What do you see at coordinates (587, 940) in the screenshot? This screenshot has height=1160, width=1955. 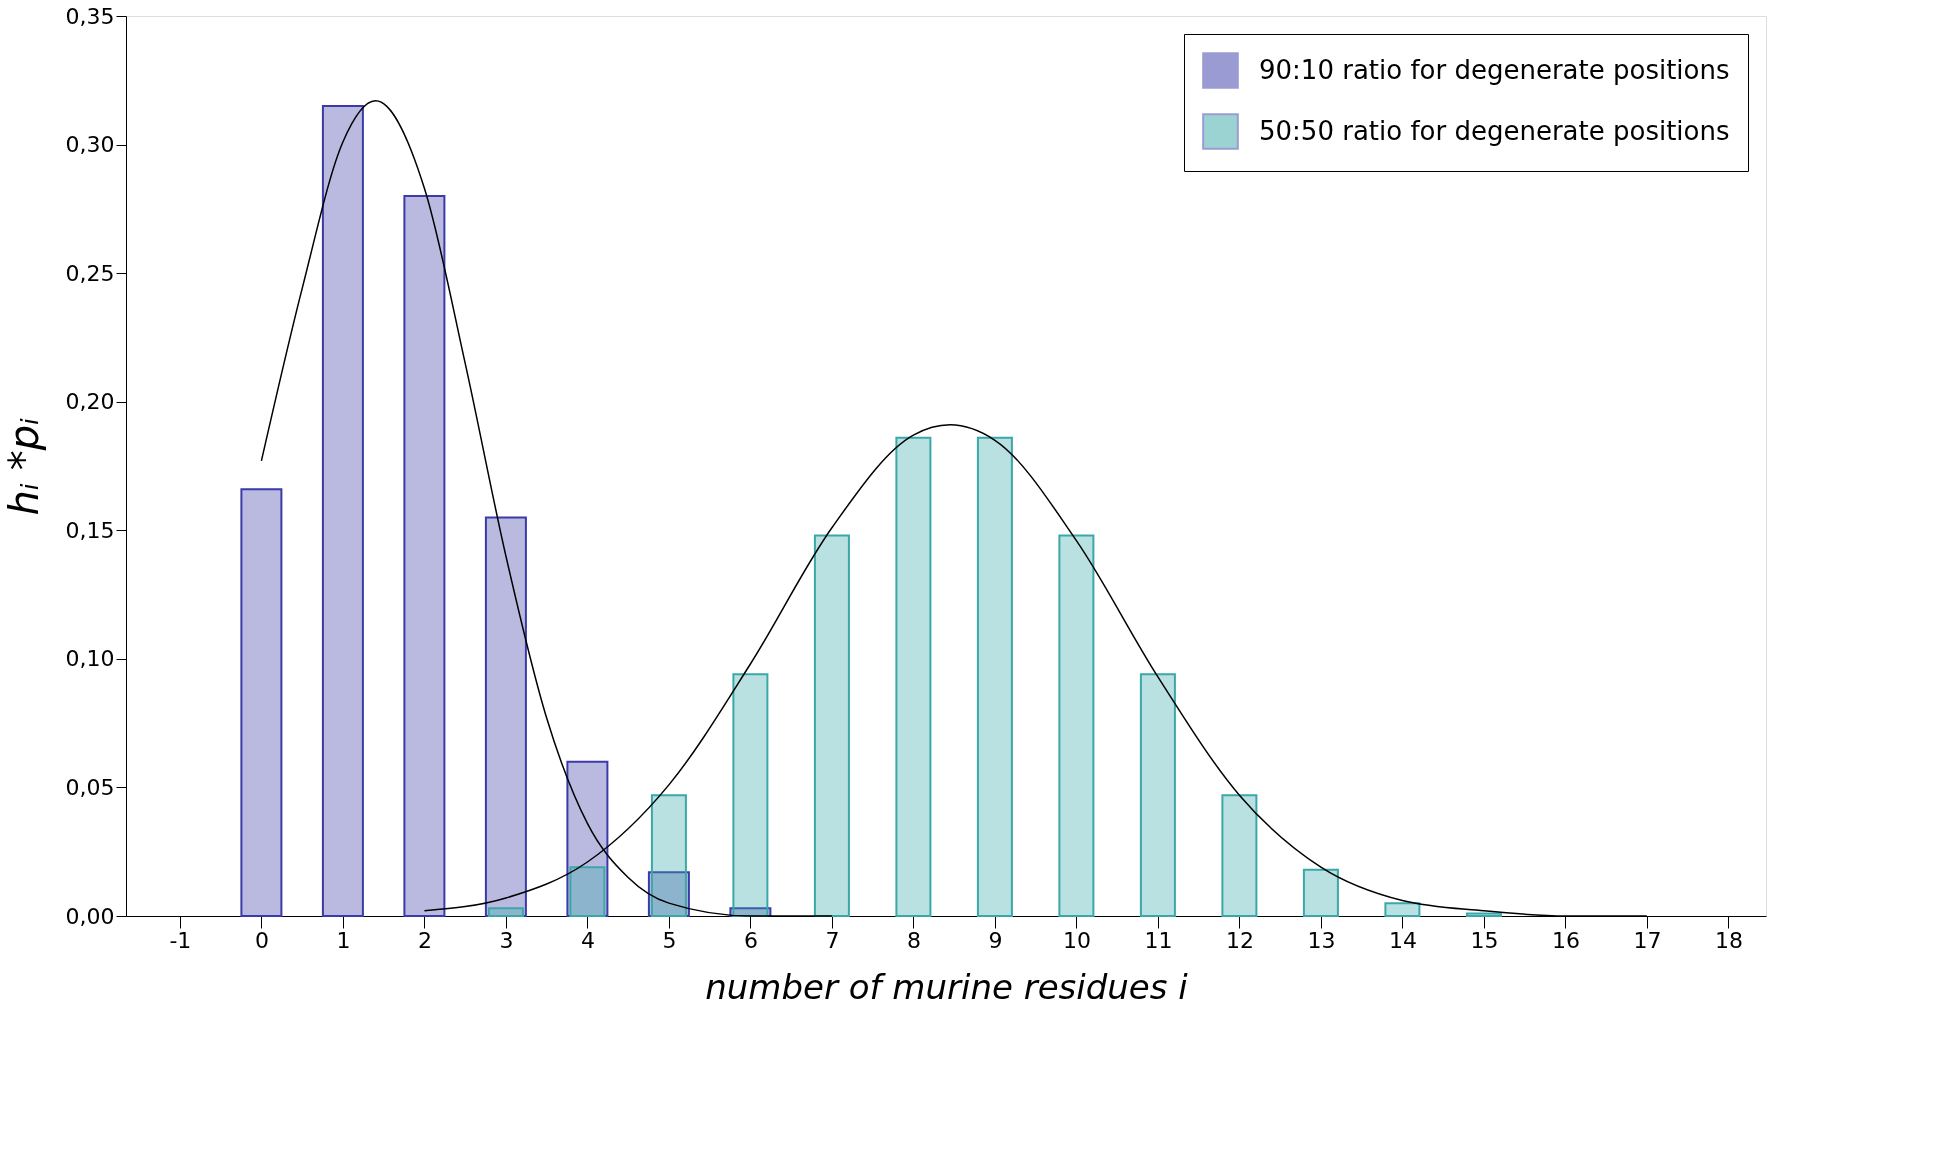 I see `x-tick-label: 4` at bounding box center [587, 940].